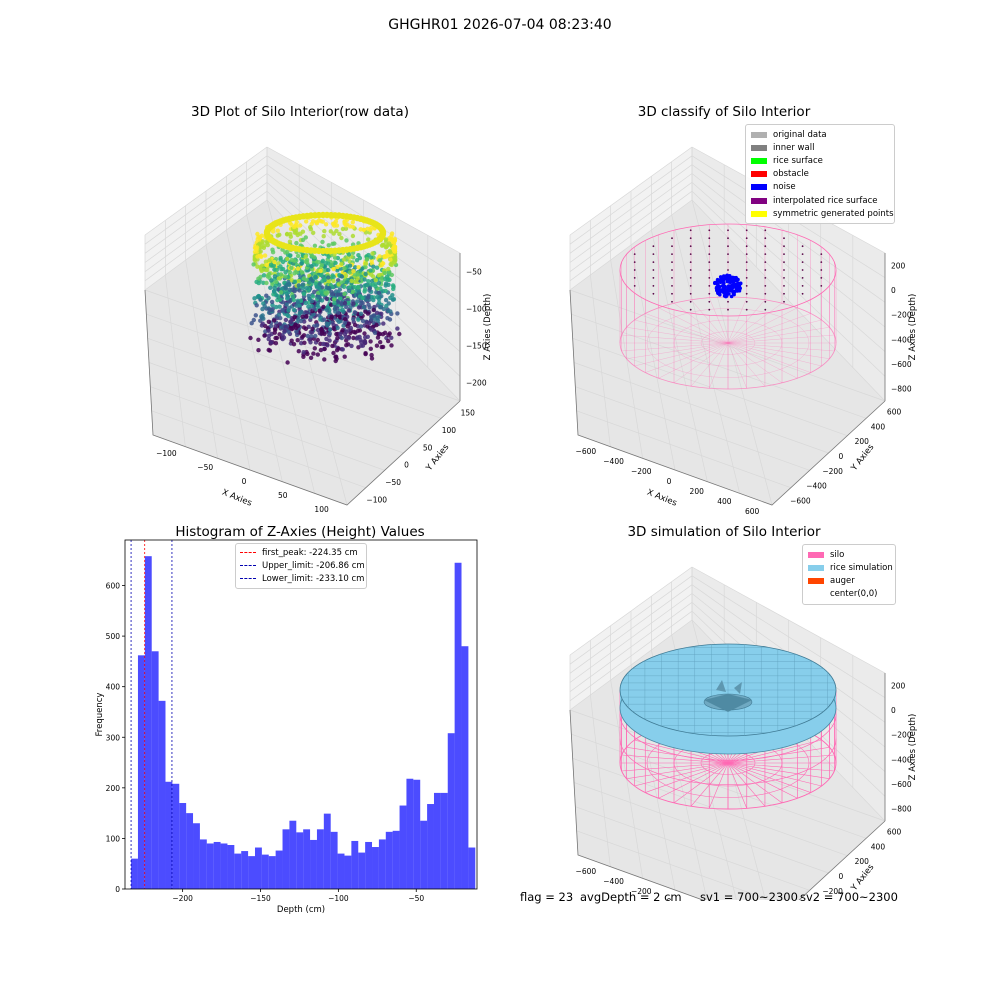 This screenshot has width=1000, height=1000. I want to click on panel-2-title: 3D classify of Silo Interior, so click(724, 112).